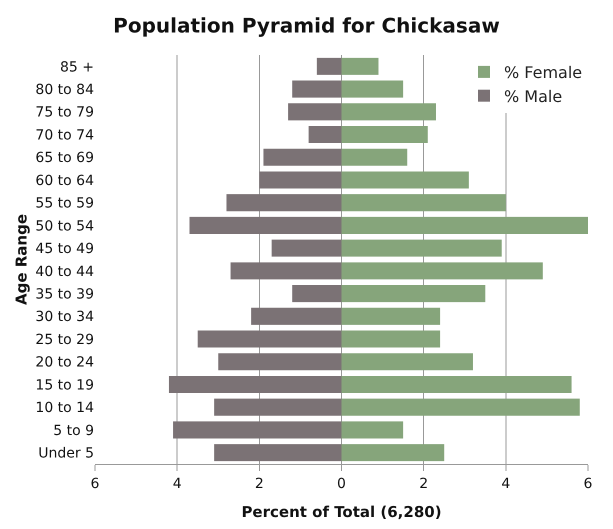  What do you see at coordinates (77, 67) in the screenshot?
I see `y-tick-label: 85 +` at bounding box center [77, 67].